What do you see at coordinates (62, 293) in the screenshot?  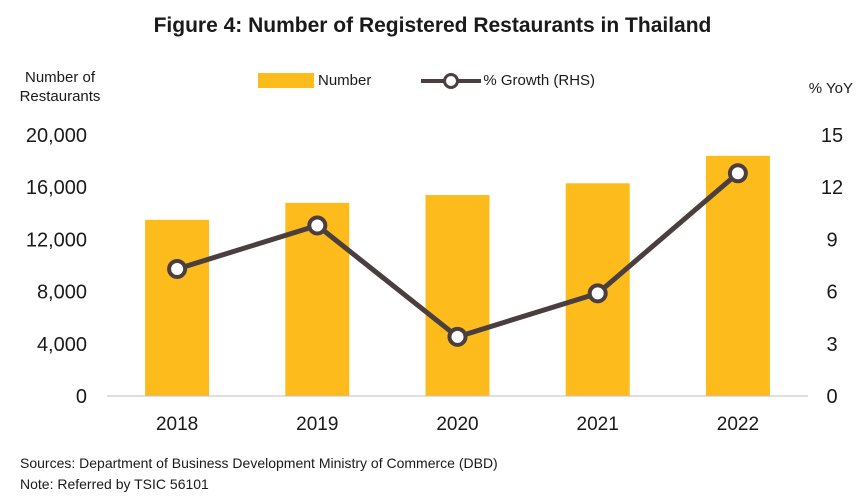 I see `y-left-tick-label: 8,000` at bounding box center [62, 293].